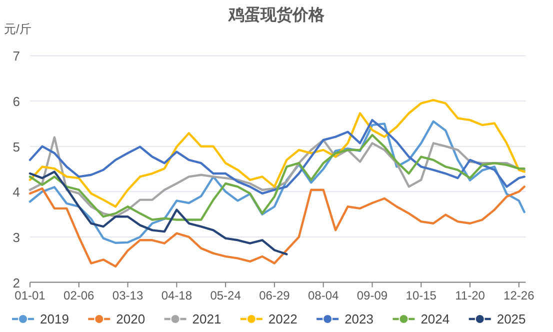 The image size is (553, 332). I want to click on xtick-label: 02-06, so click(79, 295).